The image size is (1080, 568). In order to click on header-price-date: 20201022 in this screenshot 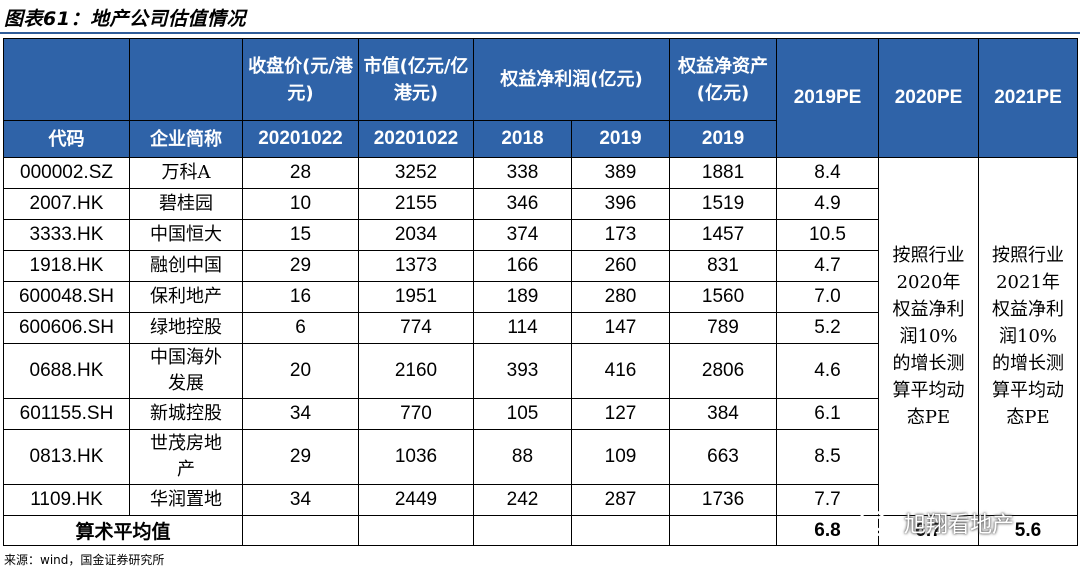, I will do `click(300, 139)`.